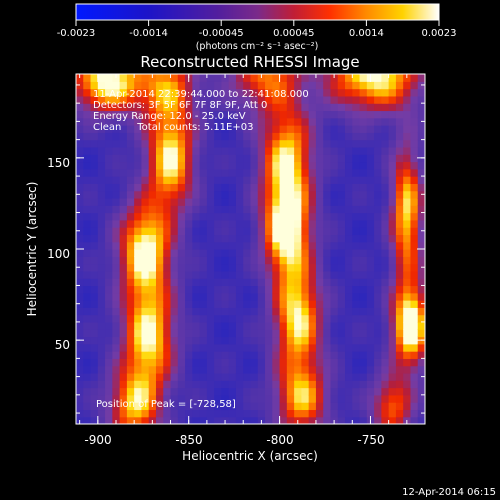 This screenshot has width=500, height=500. Describe the element at coordinates (293, 33) in the screenshot. I see `colorbar-tick-3: 0.00045` at that location.